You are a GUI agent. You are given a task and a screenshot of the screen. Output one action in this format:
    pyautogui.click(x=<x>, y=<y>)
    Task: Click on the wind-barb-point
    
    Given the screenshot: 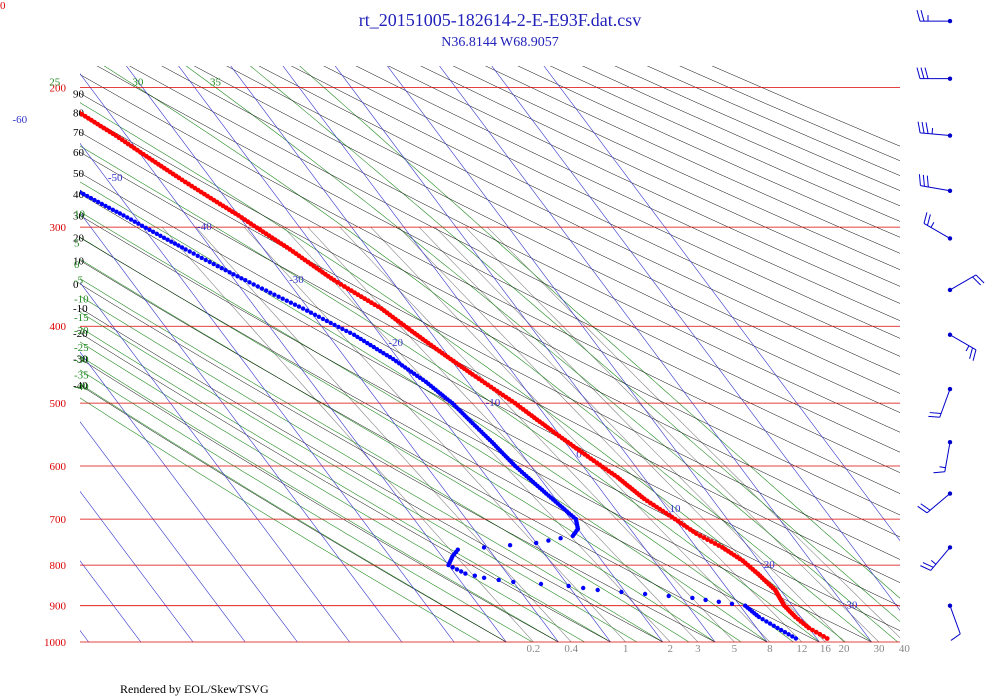 What is the action you would take?
    pyautogui.click(x=950, y=442)
    